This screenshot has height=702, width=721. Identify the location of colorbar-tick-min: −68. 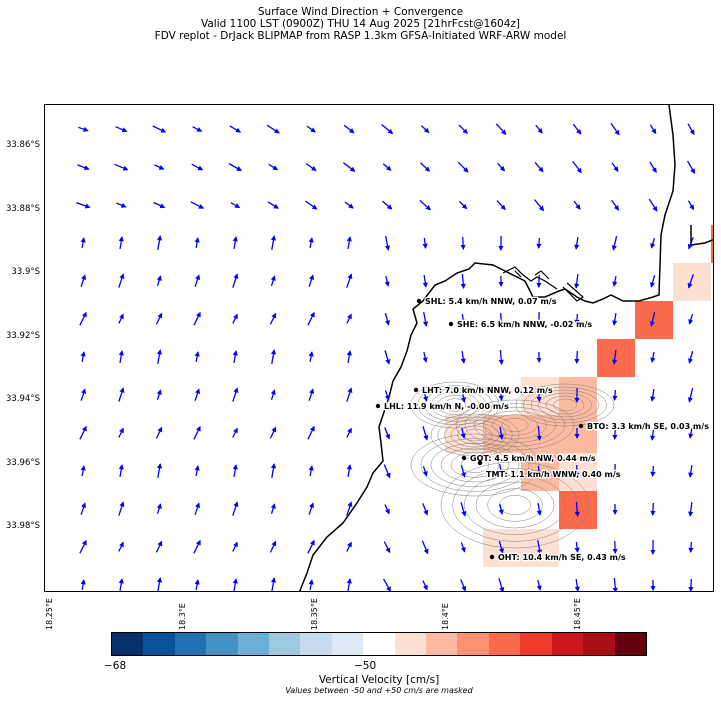
(115, 666).